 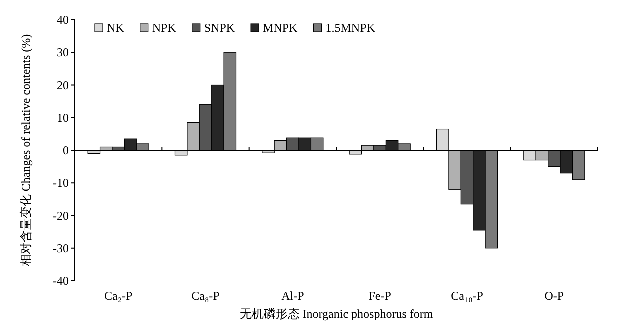 I want to click on legend-label: NK, so click(x=116, y=28).